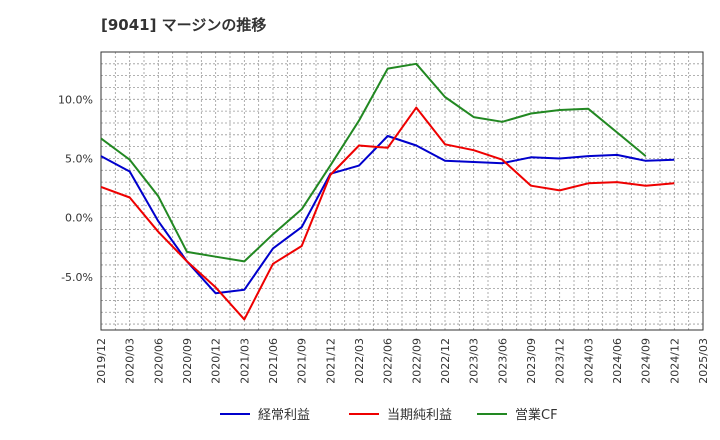 The height and width of the screenshot is (440, 720). What do you see at coordinates (330, 361) in the screenshot?
I see `x-tick-label: 2021/12` at bounding box center [330, 361].